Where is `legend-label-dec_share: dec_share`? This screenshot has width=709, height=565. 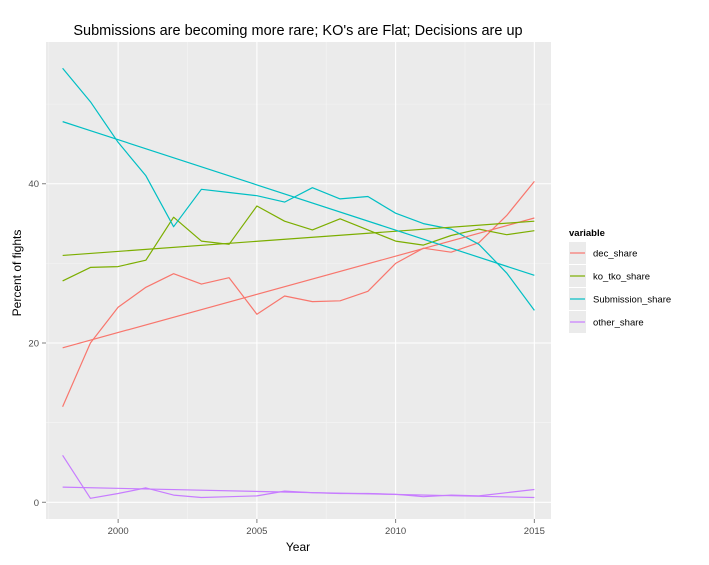 legend-label-dec_share: dec_share is located at coordinates (615, 254).